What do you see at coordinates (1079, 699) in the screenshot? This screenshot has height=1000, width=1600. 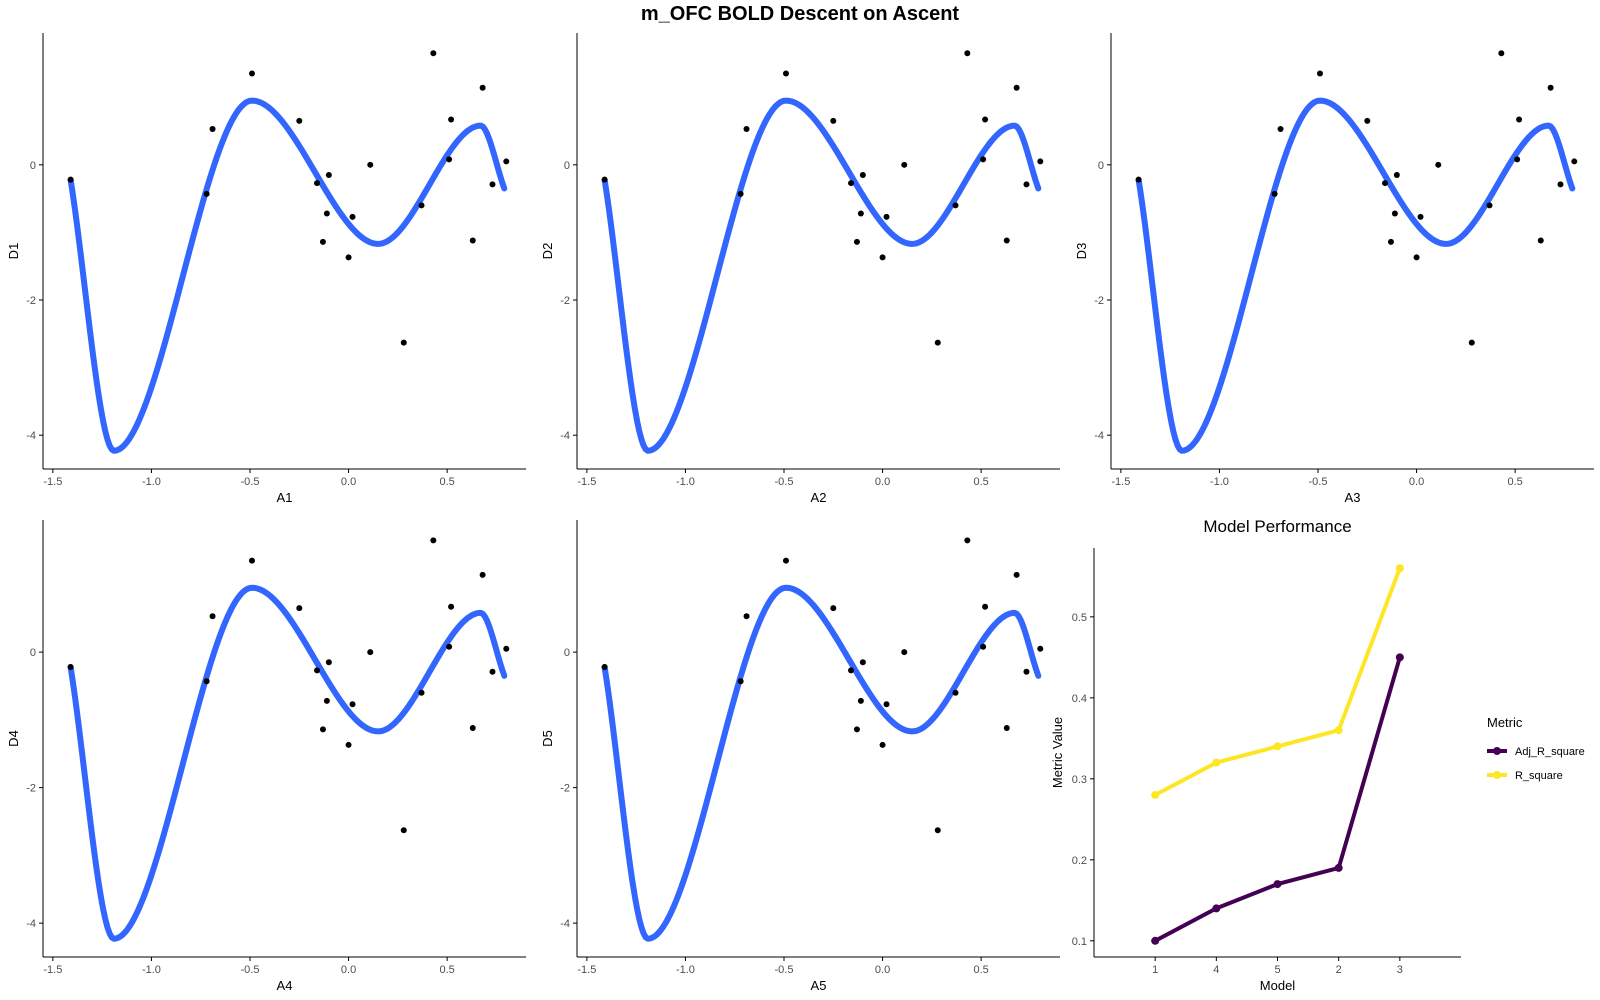 I see `y-tick-label: 0.4` at bounding box center [1079, 699].